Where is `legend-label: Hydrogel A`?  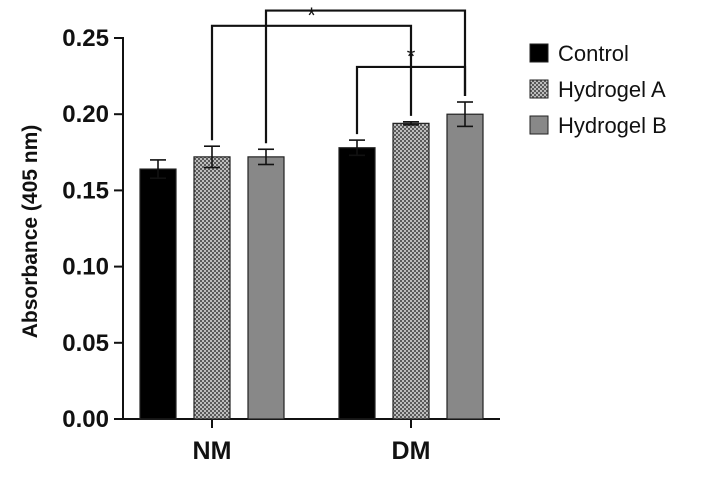 legend-label: Hydrogel A is located at coordinates (612, 89).